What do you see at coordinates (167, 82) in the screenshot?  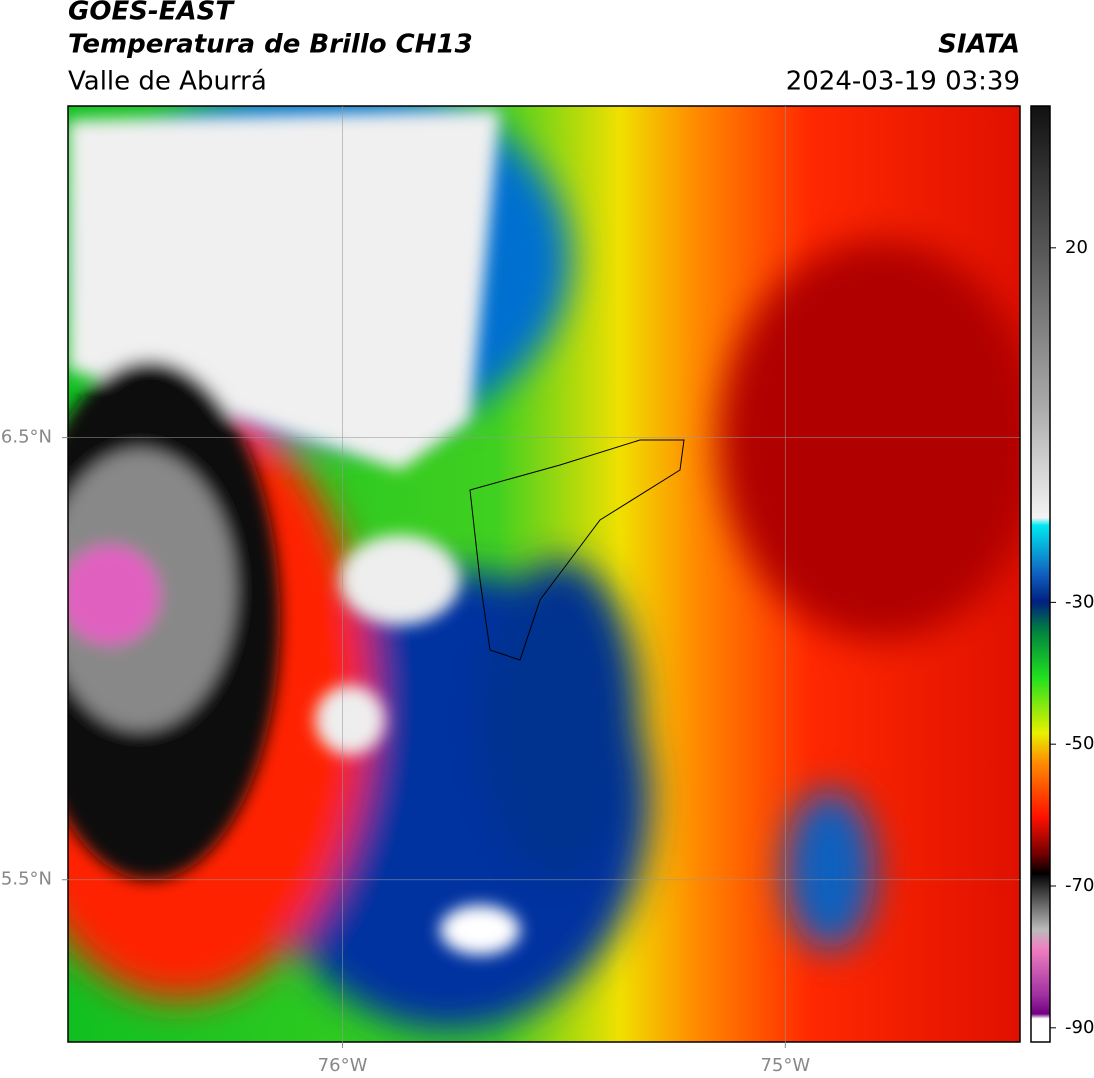 I see `region: Valle de Aburrá` at bounding box center [167, 82].